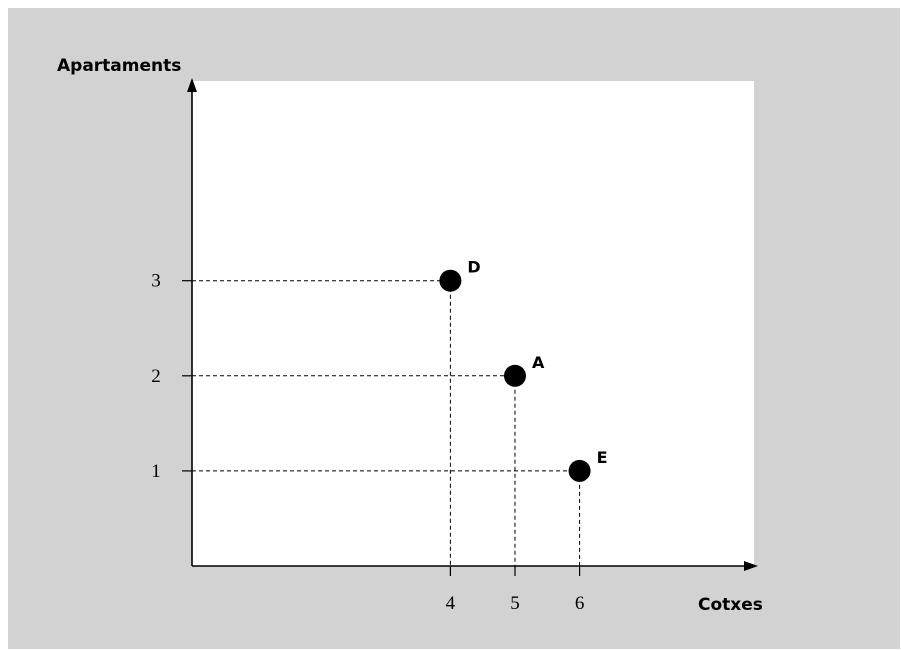 The width and height of the screenshot is (901, 651). I want to click on y-axis-label: Apartaments, so click(119, 66).